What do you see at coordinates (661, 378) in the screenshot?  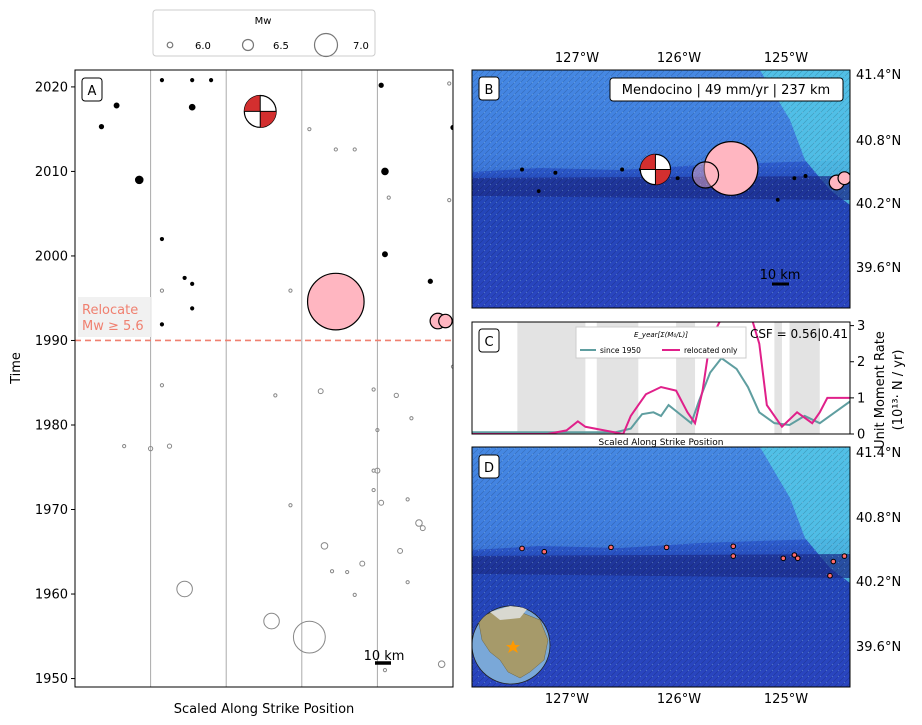 I see `panel-c-series-relocated` at bounding box center [661, 378].